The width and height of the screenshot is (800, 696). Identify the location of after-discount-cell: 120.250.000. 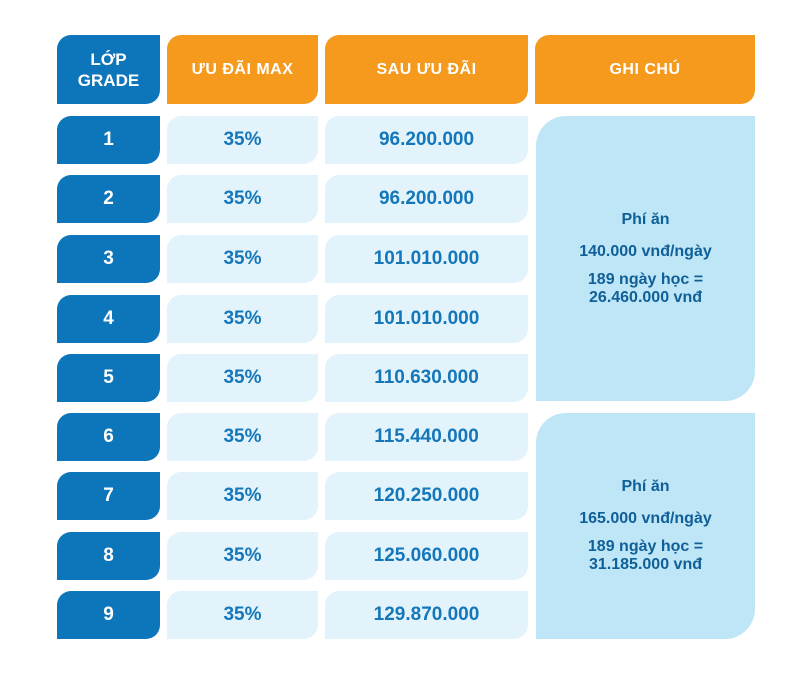
(426, 496).